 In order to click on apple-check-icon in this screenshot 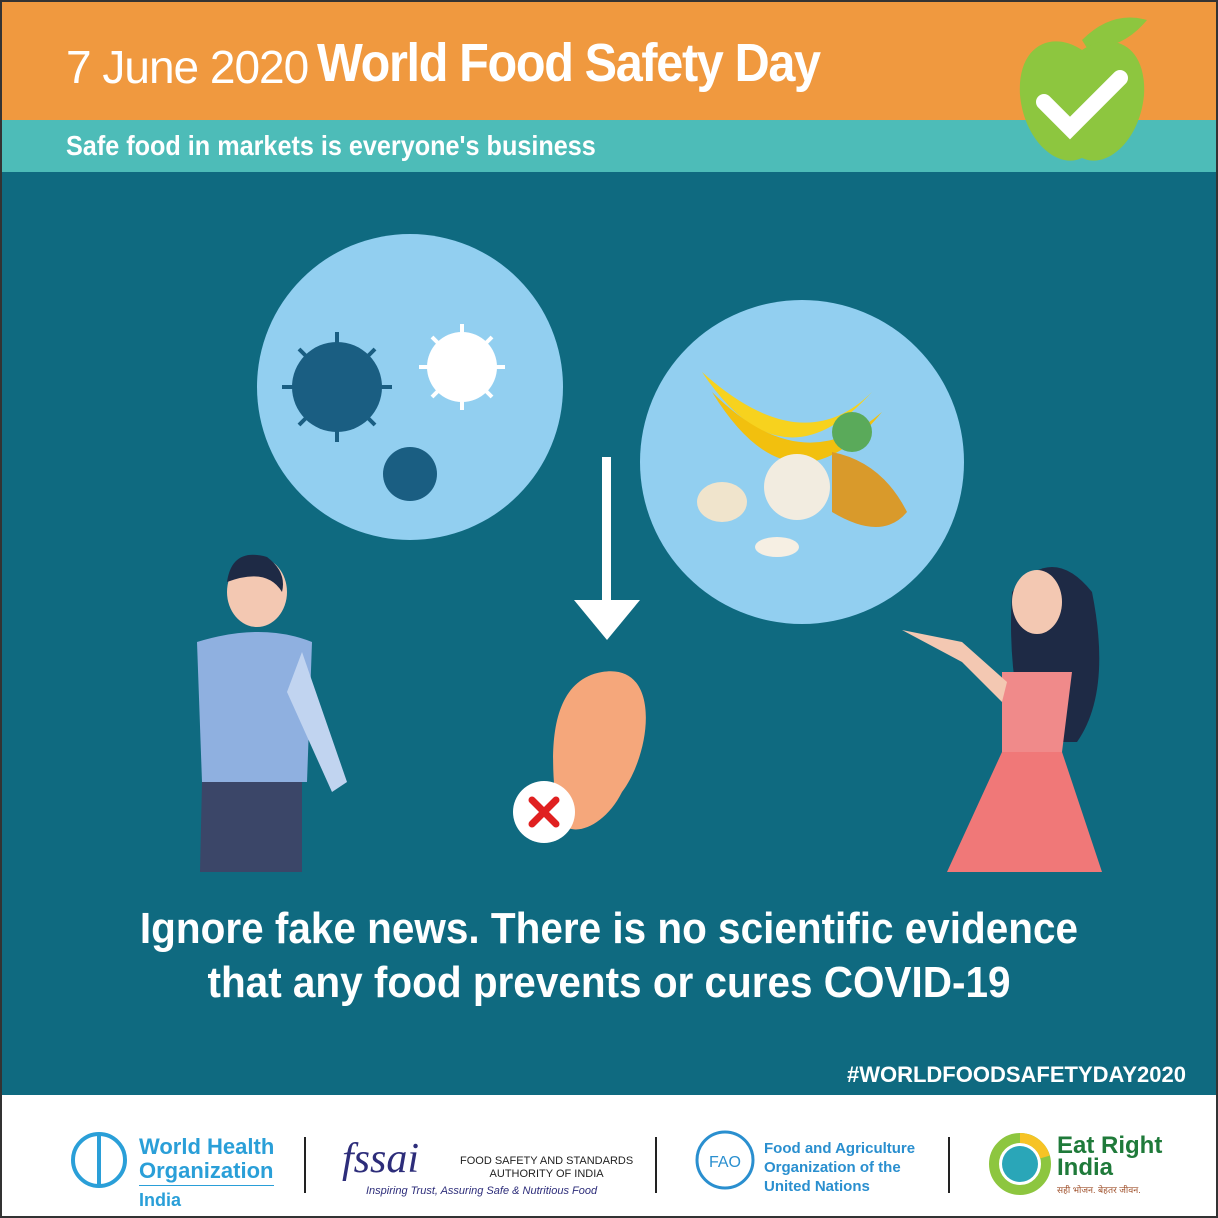, I will do `click(1083, 89)`.